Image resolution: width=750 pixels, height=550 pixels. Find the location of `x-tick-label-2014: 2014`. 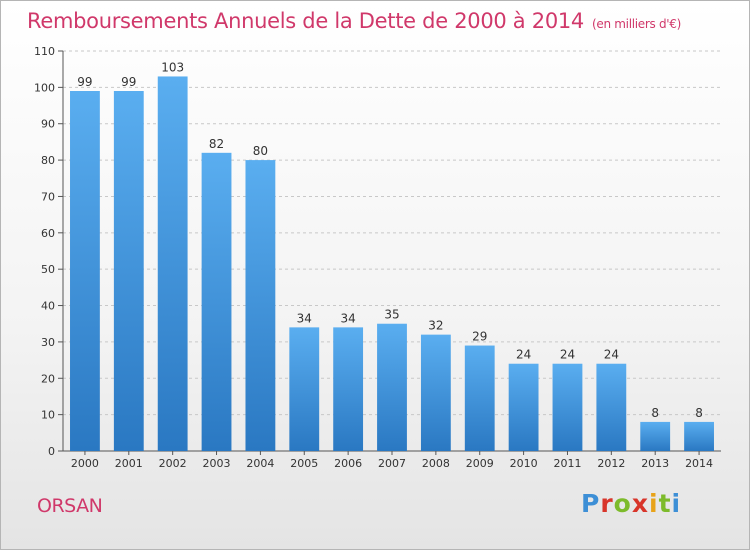

x-tick-label-2014: 2014 is located at coordinates (699, 463).